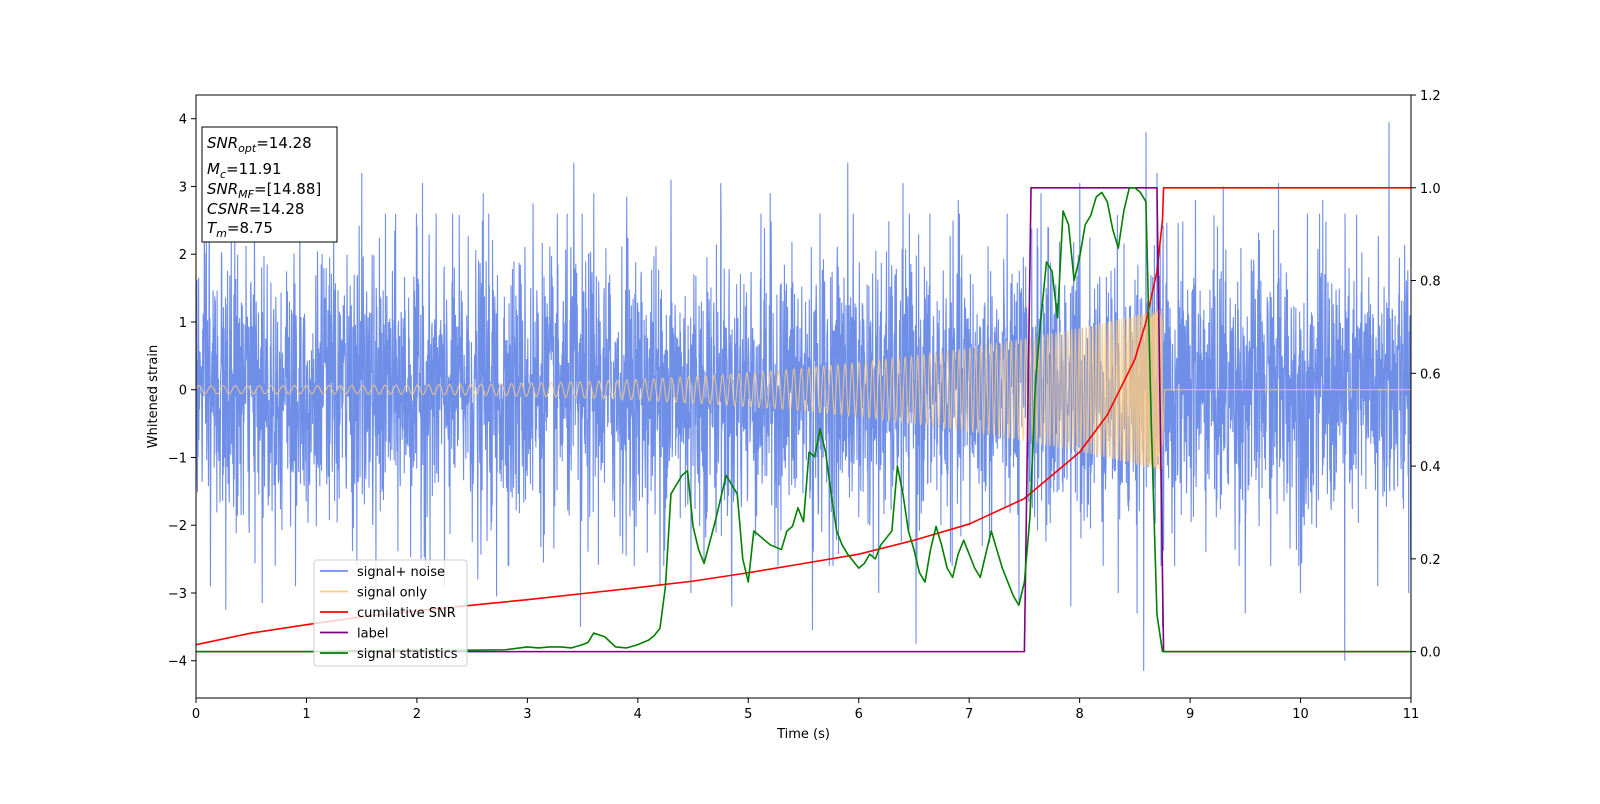 This screenshot has height=804, width=1600. What do you see at coordinates (1300, 714) in the screenshot?
I see `x-tick-label: 10` at bounding box center [1300, 714].